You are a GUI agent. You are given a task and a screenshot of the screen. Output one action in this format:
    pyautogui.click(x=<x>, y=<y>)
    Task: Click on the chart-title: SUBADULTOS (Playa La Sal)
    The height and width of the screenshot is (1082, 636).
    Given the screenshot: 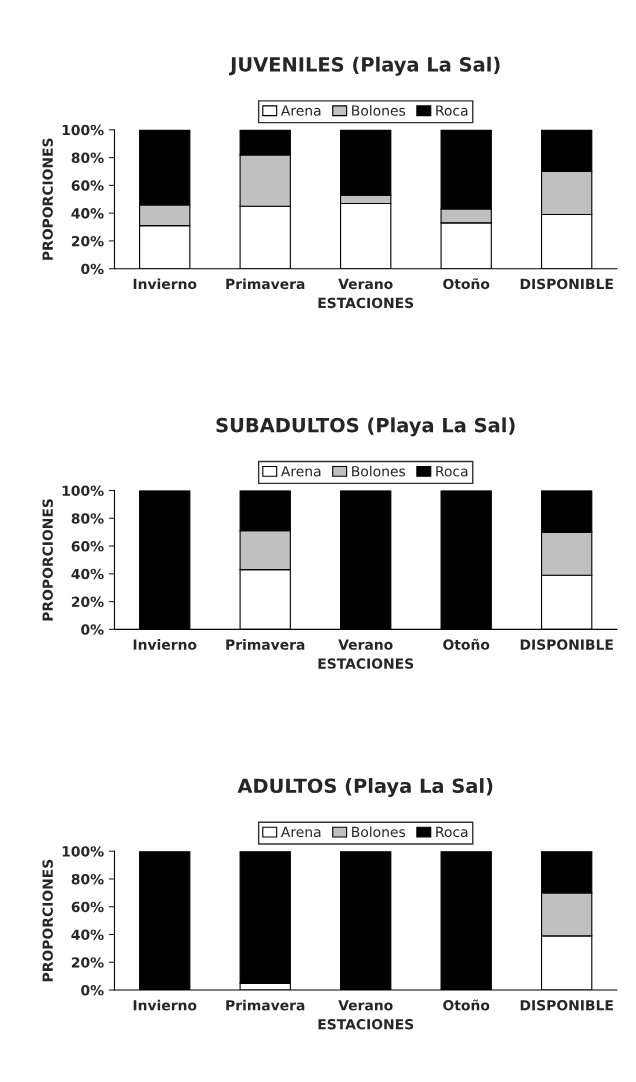 What is the action you would take?
    pyautogui.click(x=365, y=427)
    